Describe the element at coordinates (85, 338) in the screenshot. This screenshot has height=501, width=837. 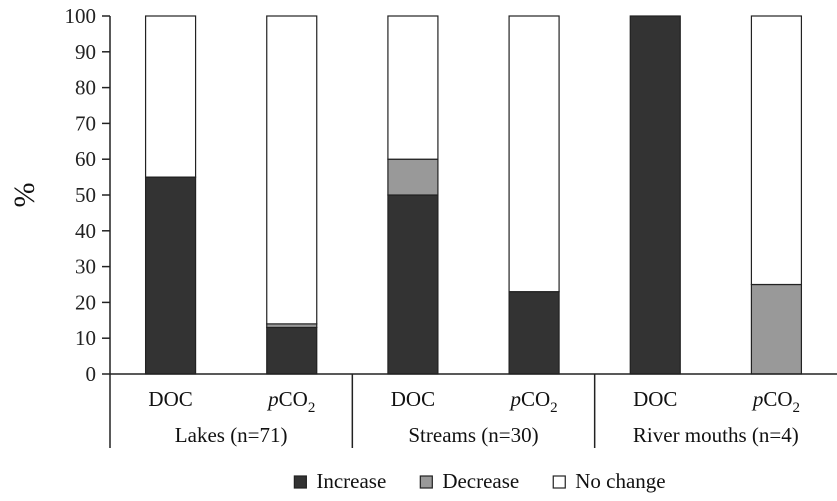
I see `y-tick-label: 10` at that location.